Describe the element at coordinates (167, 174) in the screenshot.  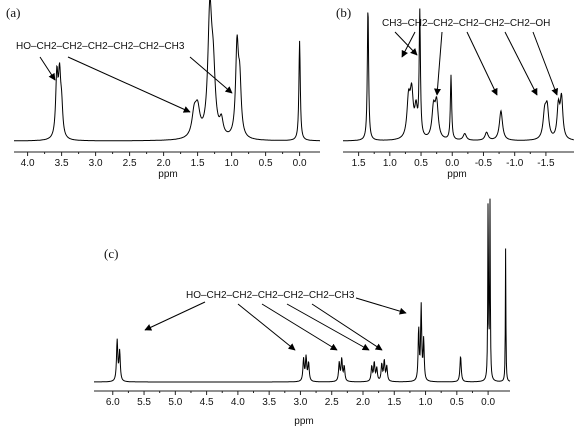
I see `panel-a-xlabel: ppm` at that location.